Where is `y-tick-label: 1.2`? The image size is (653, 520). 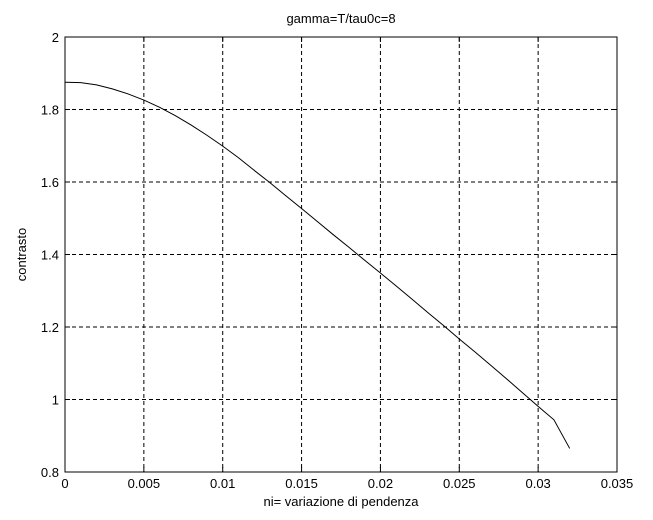
y-tick-label: 1.2 is located at coordinates (50, 327).